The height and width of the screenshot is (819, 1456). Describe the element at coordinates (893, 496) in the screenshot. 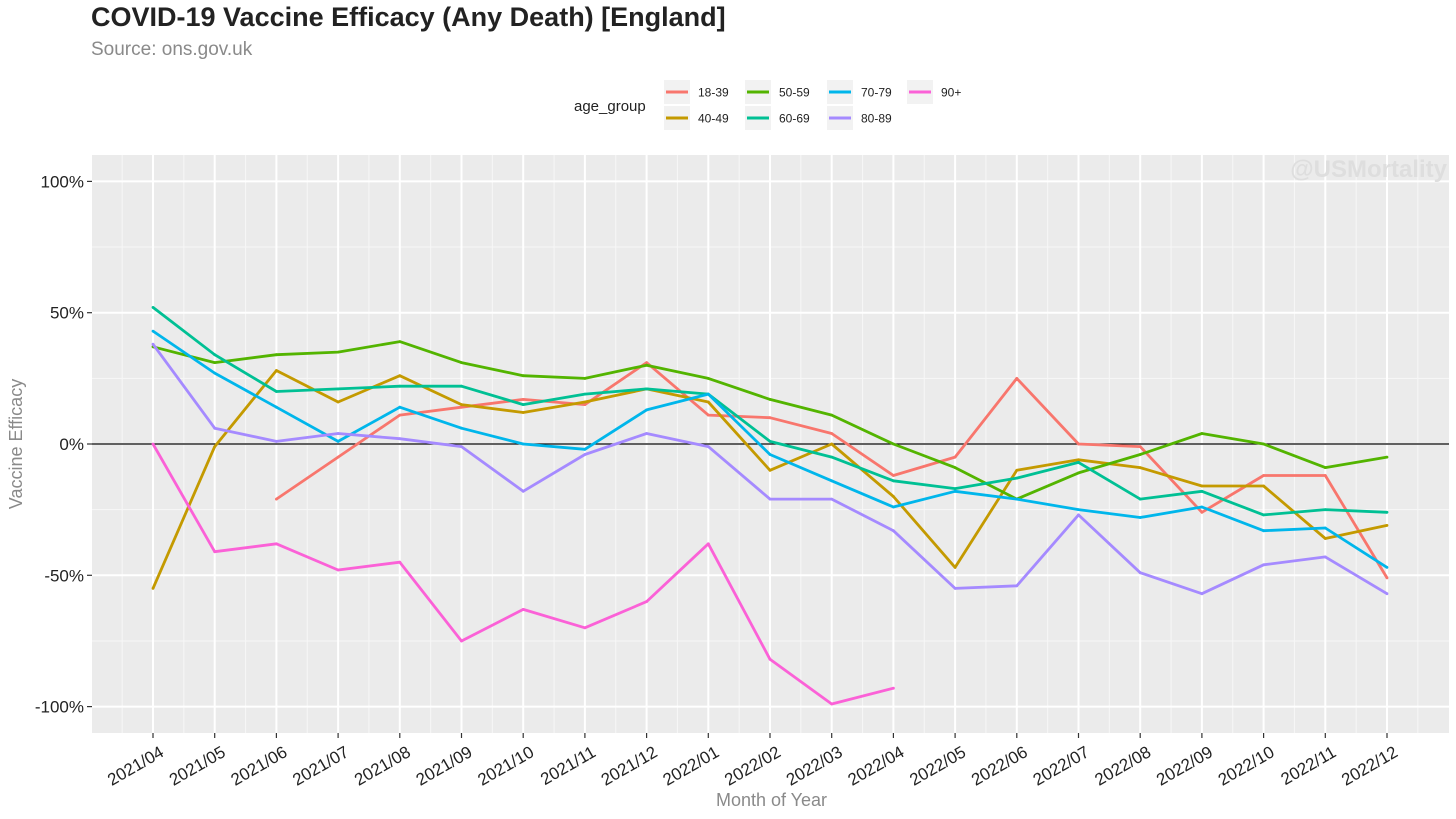

I see `data-point-40-49-2022/04` at that location.